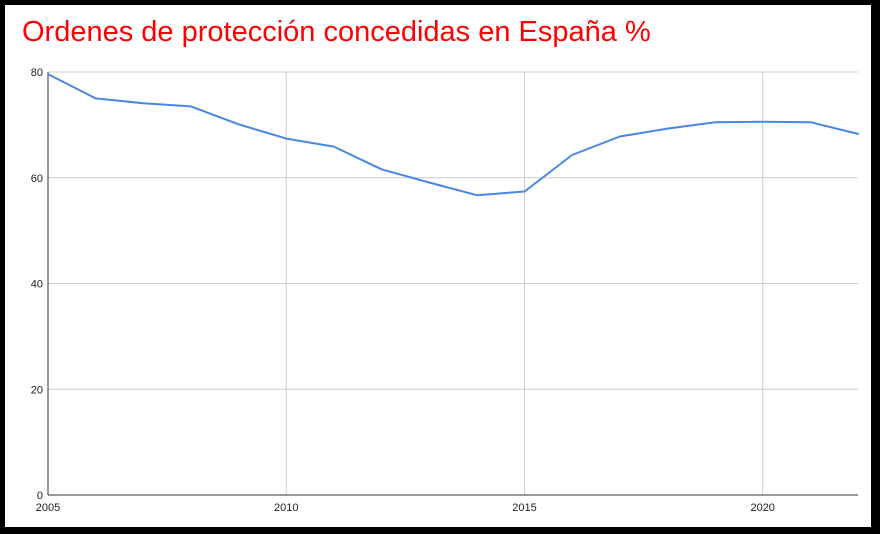  I want to click on y-tick-label-60: 60, so click(37, 179).